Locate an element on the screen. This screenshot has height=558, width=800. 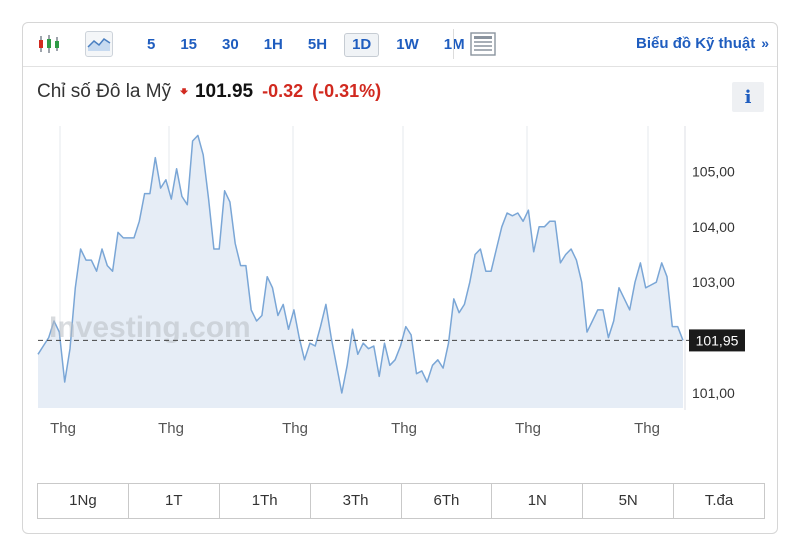
interval-1m: 1M is located at coordinates (454, 44).